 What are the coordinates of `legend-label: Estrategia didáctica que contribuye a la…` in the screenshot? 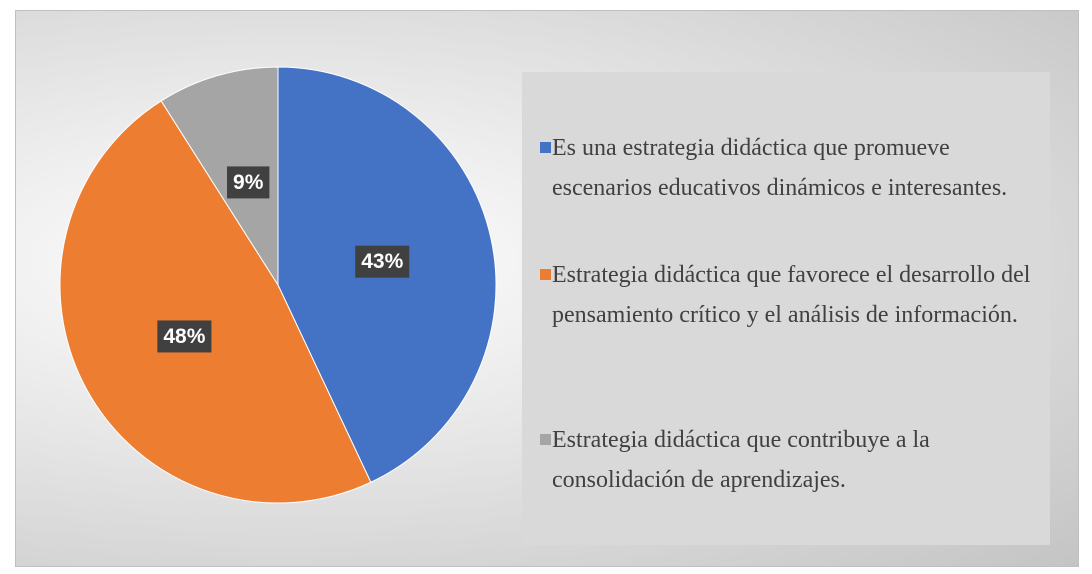 It's located at (741, 460).